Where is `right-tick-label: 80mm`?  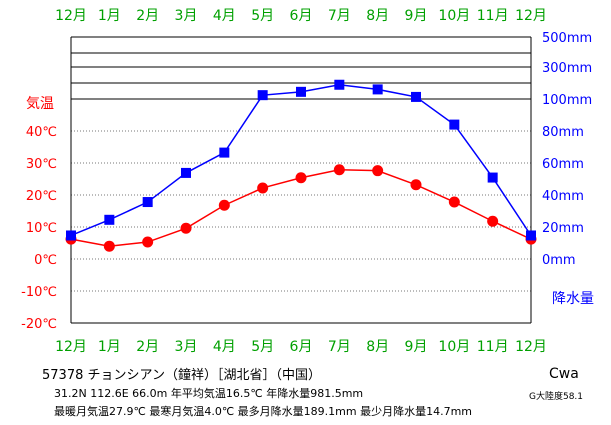
right-tick-label: 80mm is located at coordinates (563, 132).